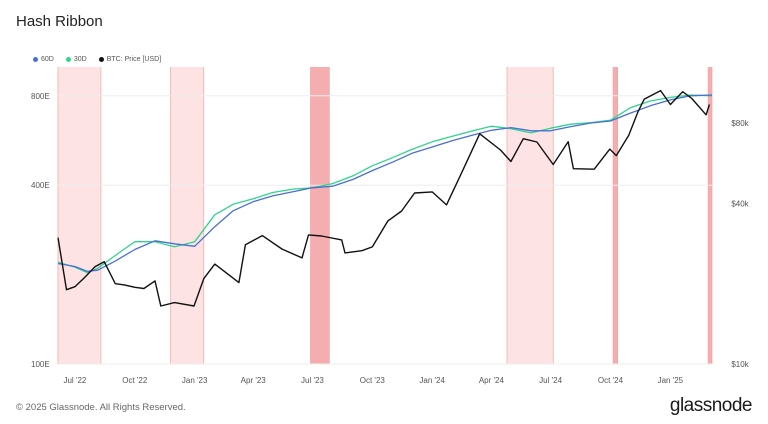 This screenshot has height=424, width=768. What do you see at coordinates (68, 59) in the screenshot?
I see `legend-swatch-30d` at bounding box center [68, 59].